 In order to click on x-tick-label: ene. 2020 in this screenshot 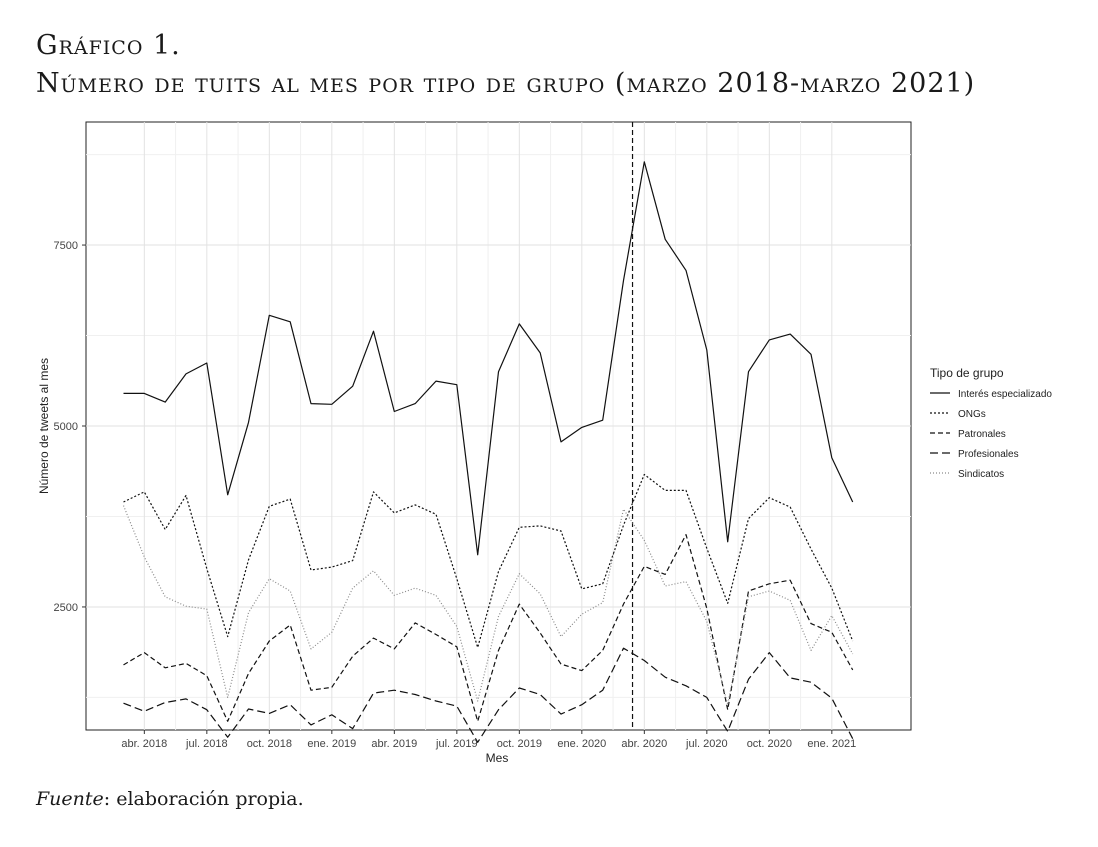, I will do `click(581, 744)`.